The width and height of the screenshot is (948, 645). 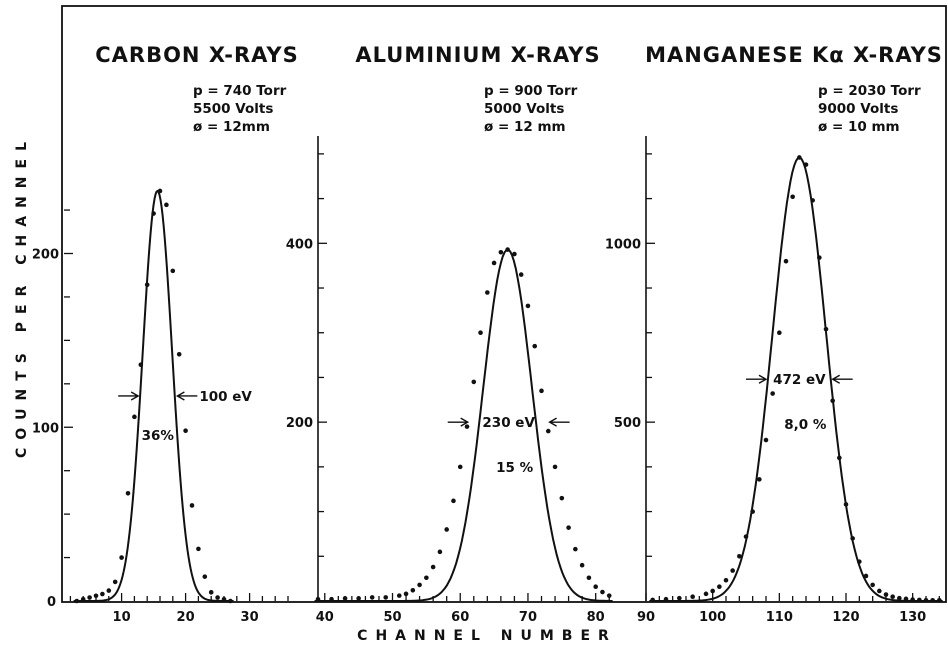 I want to click on panel-title: MANGANESE Kα X-RAYS, so click(x=794, y=55).